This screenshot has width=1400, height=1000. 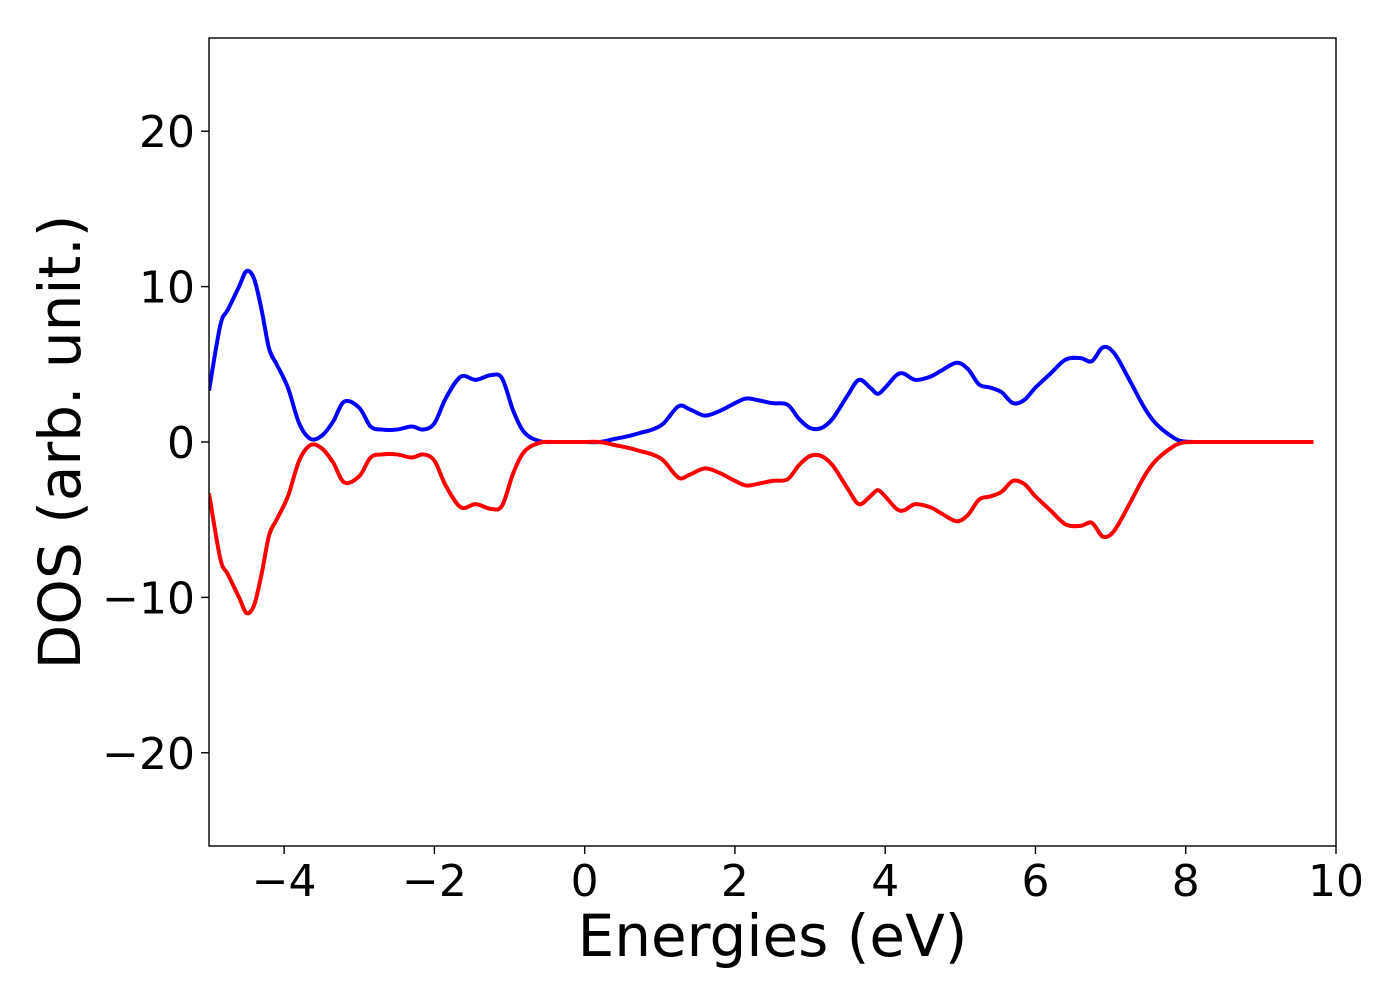 What do you see at coordinates (885, 881) in the screenshot?
I see `x-tick-label: 4` at bounding box center [885, 881].